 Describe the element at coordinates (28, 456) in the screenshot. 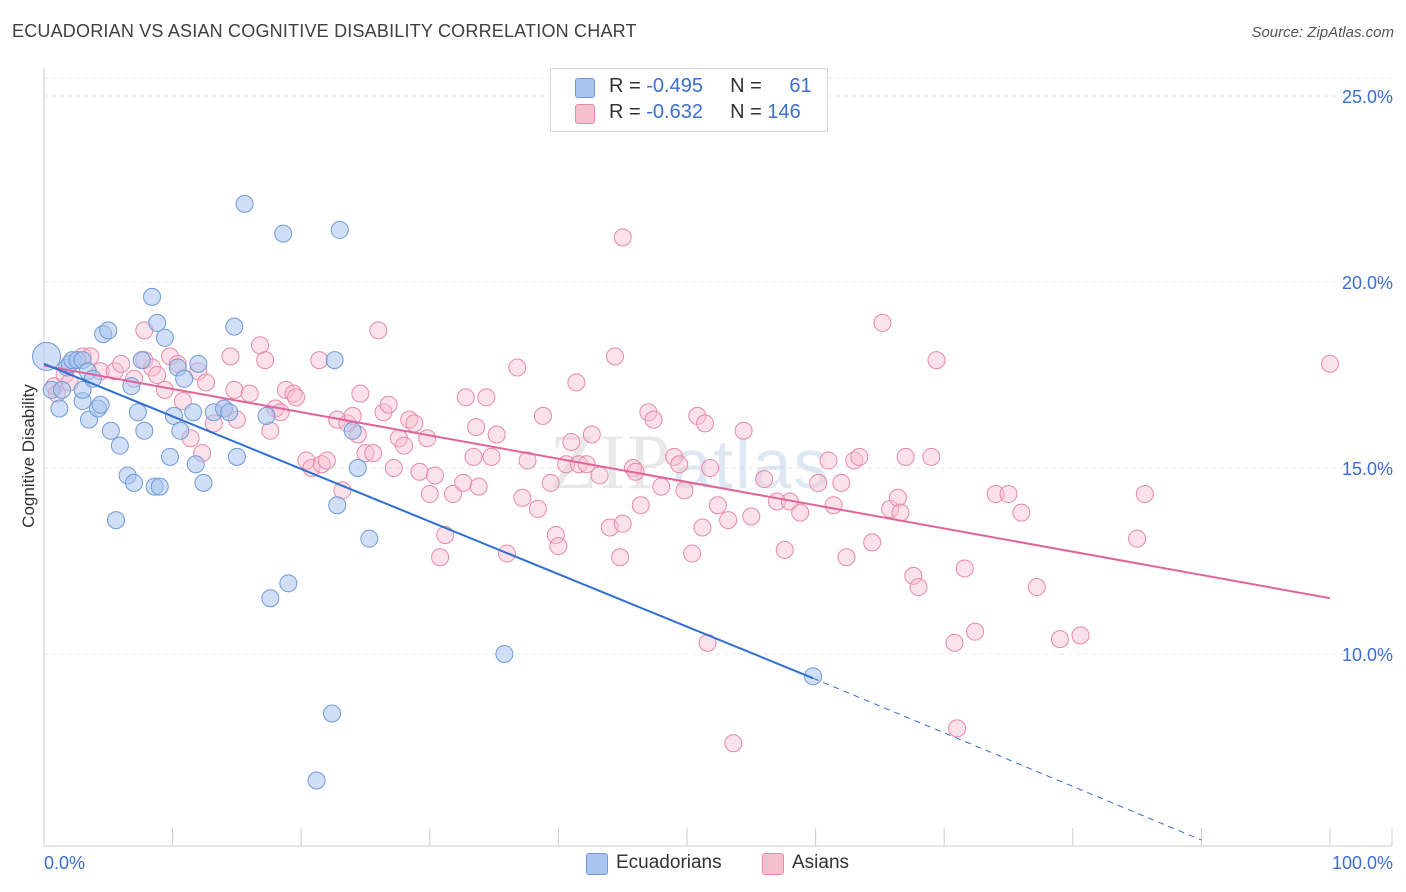

I see `y-axis-label: Cognitive Disability` at that location.